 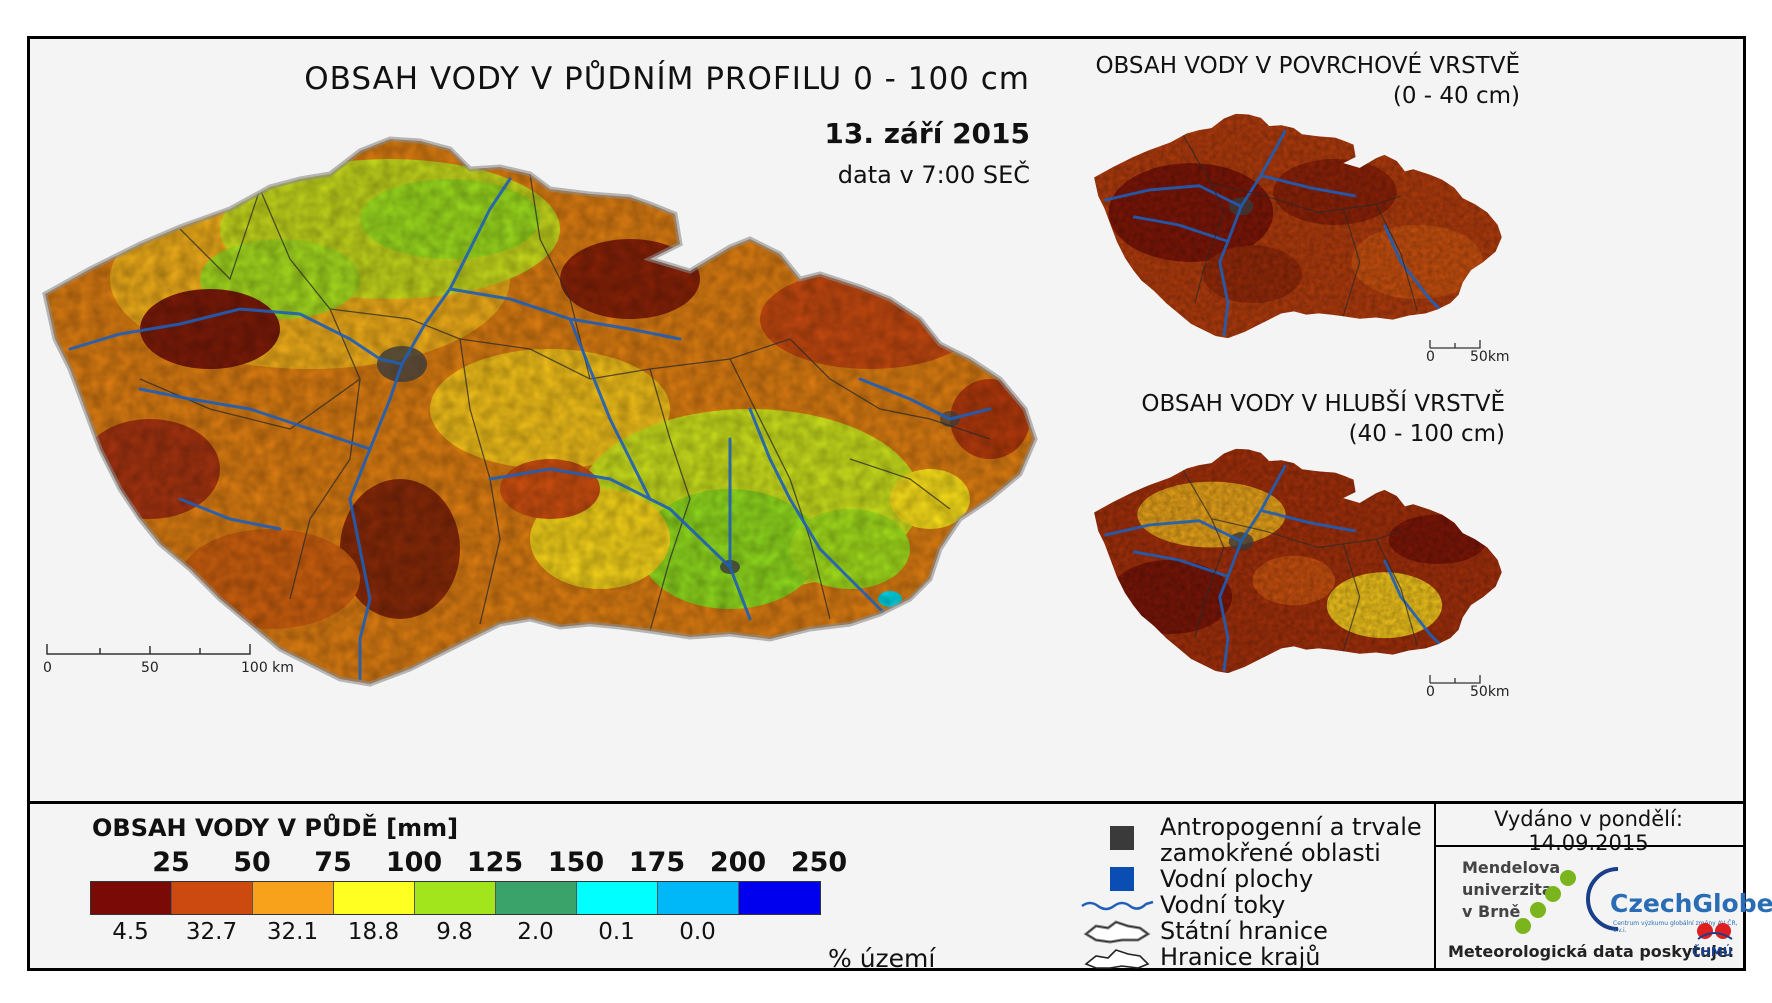 I want to click on czechglobe-arc-icon, so click(x=1602, y=899).